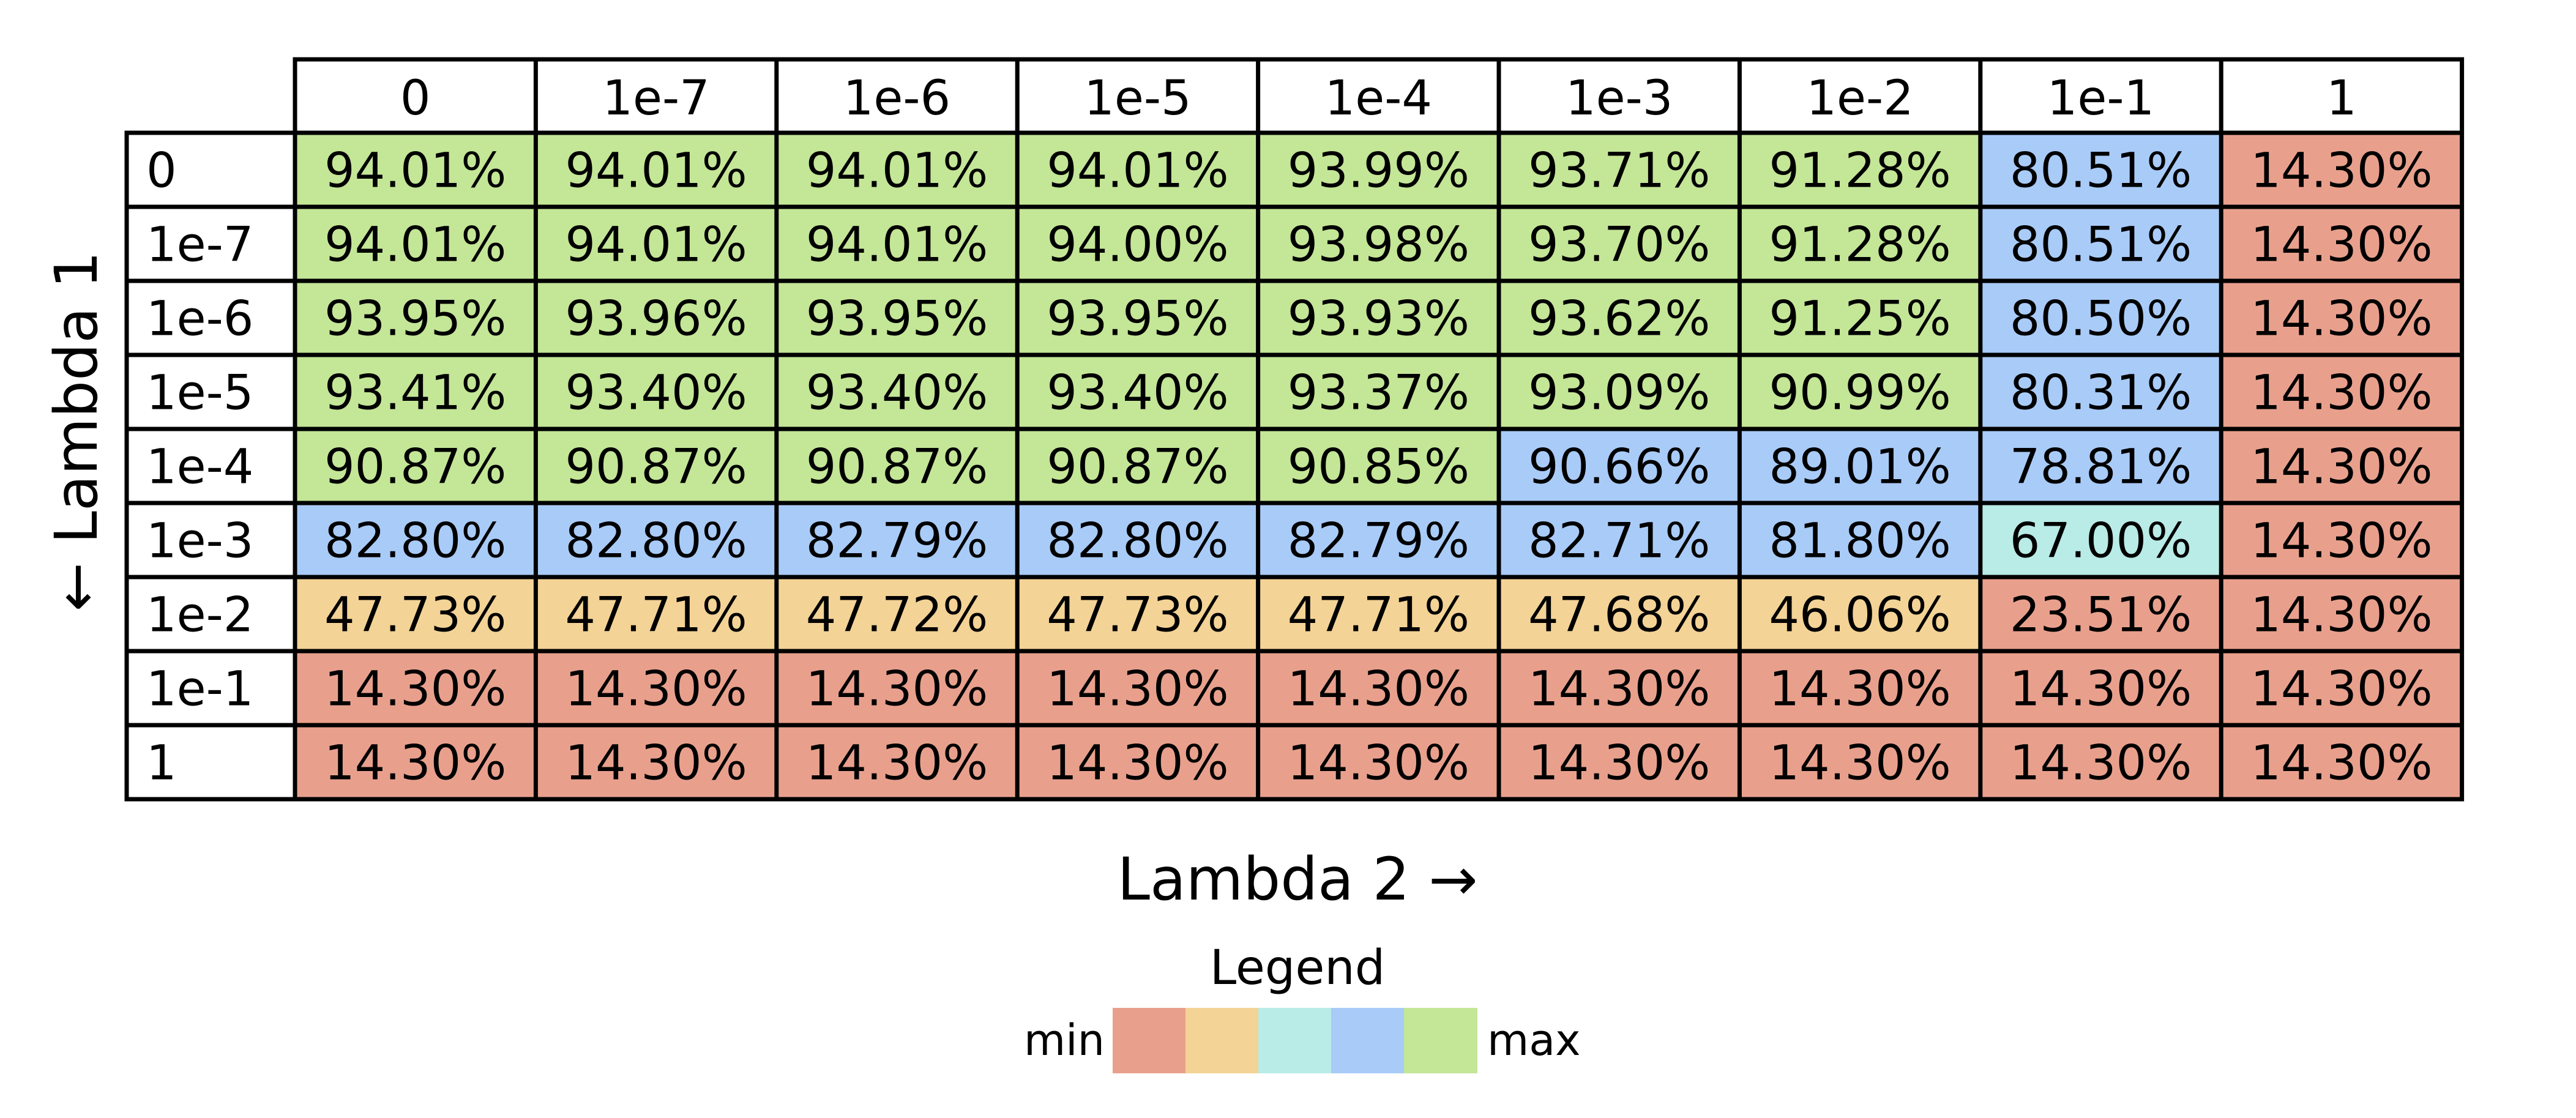 The height and width of the screenshot is (1118, 2576). What do you see at coordinates (1860, 319) in the screenshot?
I see `cell-value-label: 91.25%` at bounding box center [1860, 319].